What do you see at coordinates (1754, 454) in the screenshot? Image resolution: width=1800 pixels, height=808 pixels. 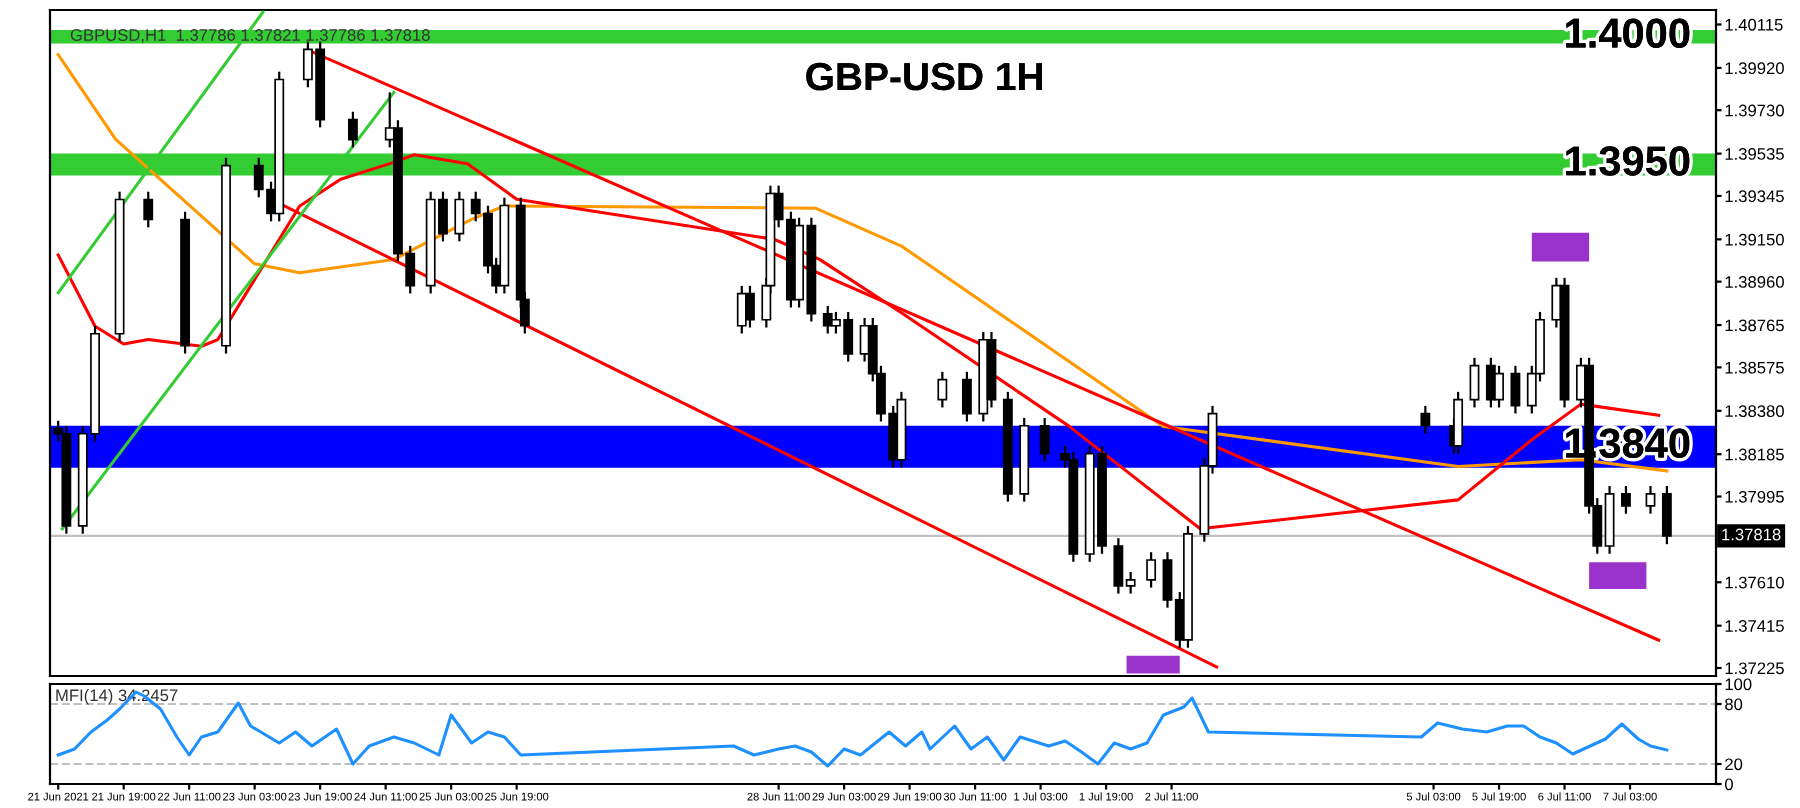 I see `y-tick-label: 1.38185` at bounding box center [1754, 454].